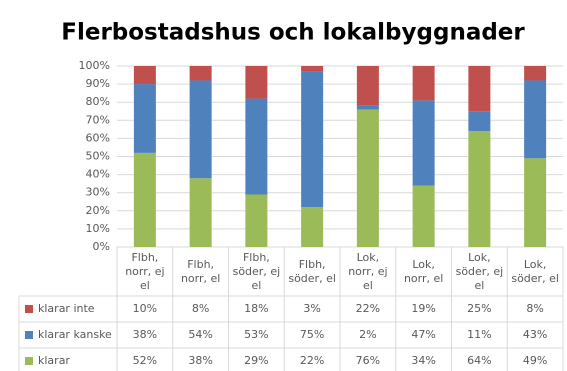 This screenshot has height=371, width=567. I want to click on table-value: 29%, so click(256, 360).